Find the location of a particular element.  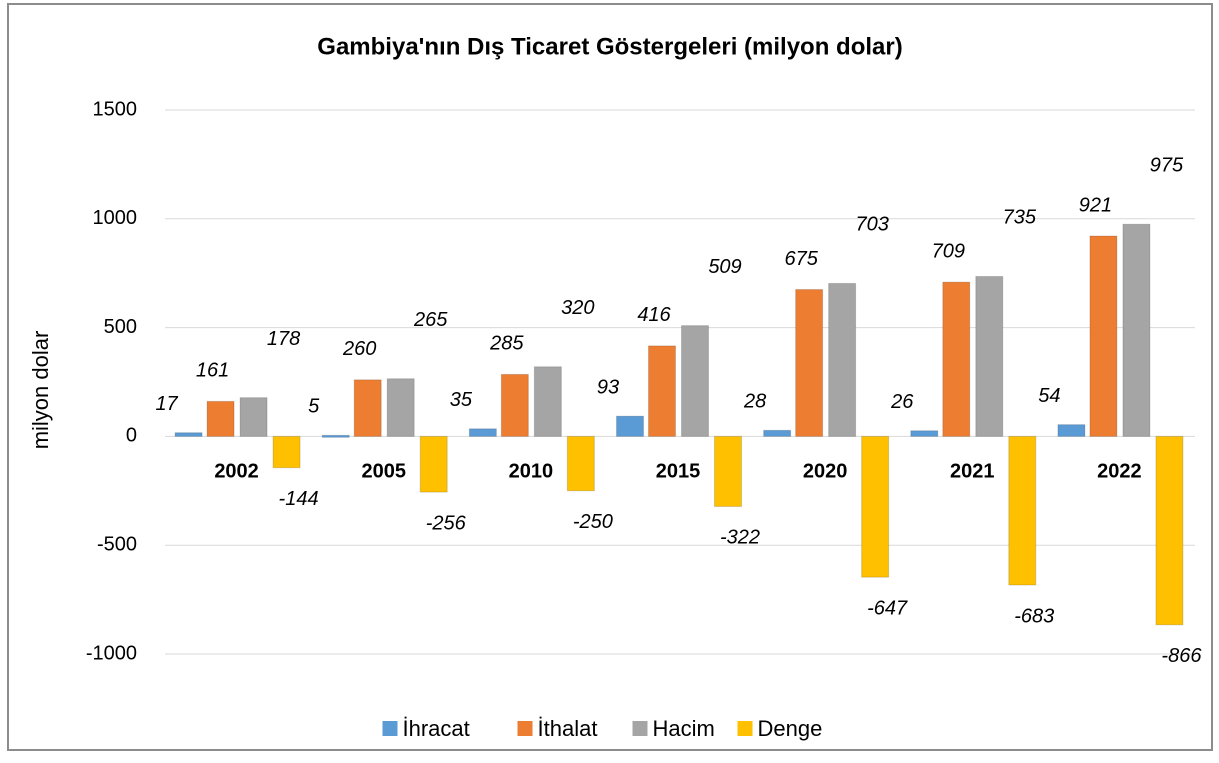

data-label: 26 is located at coordinates (902, 402).